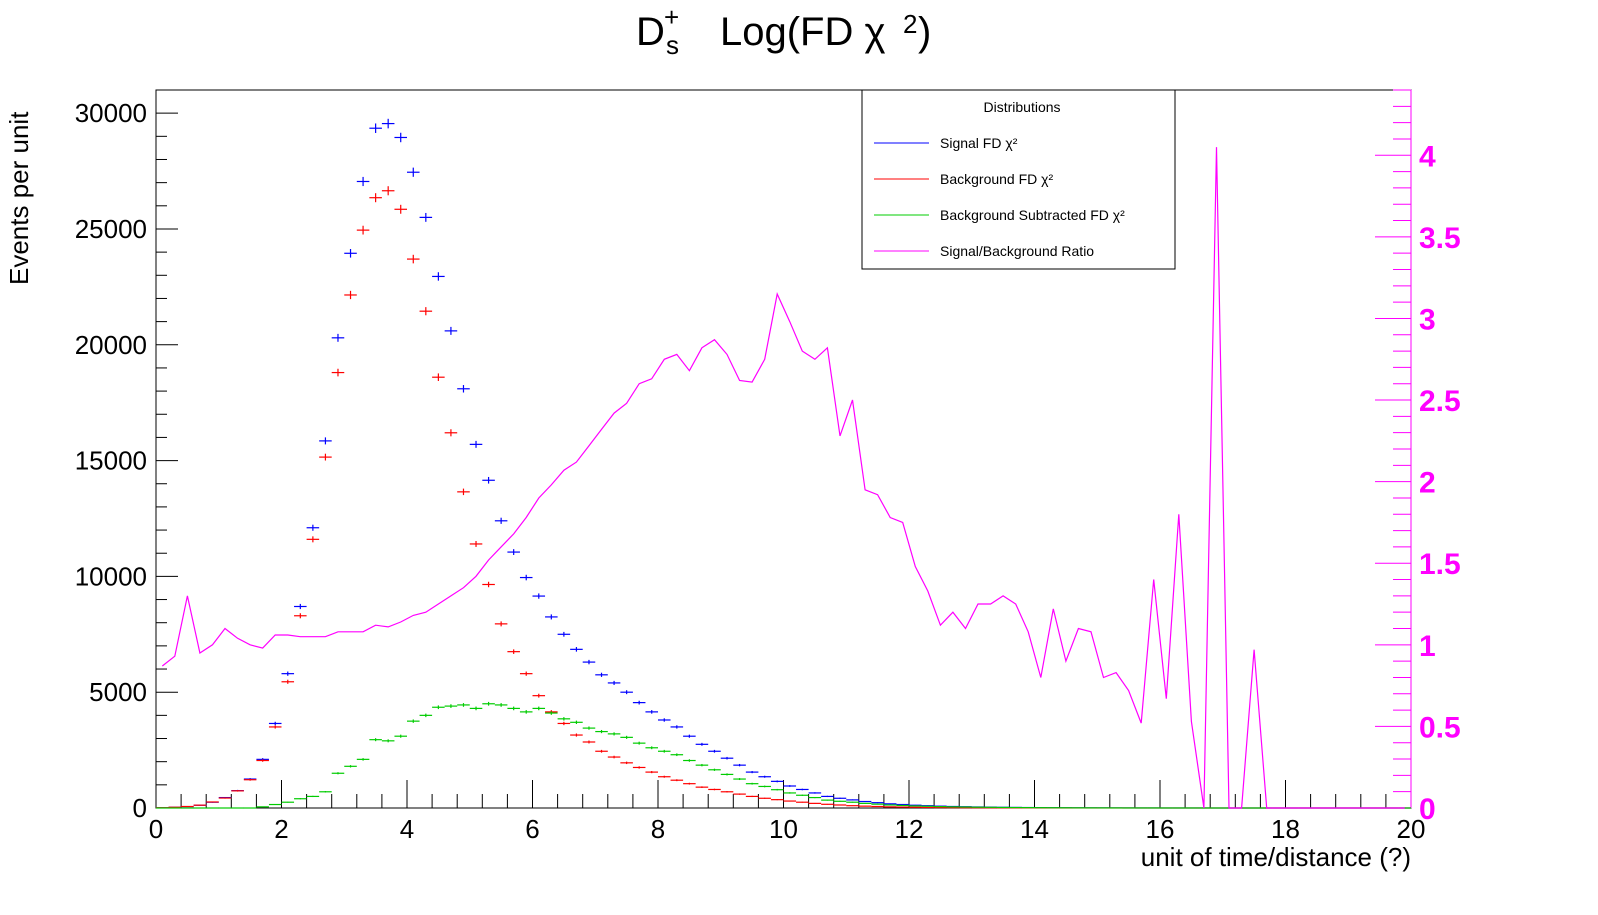 This screenshot has width=1598, height=915. Describe the element at coordinates (1285, 829) in the screenshot. I see `x-tick-label: 18` at that location.